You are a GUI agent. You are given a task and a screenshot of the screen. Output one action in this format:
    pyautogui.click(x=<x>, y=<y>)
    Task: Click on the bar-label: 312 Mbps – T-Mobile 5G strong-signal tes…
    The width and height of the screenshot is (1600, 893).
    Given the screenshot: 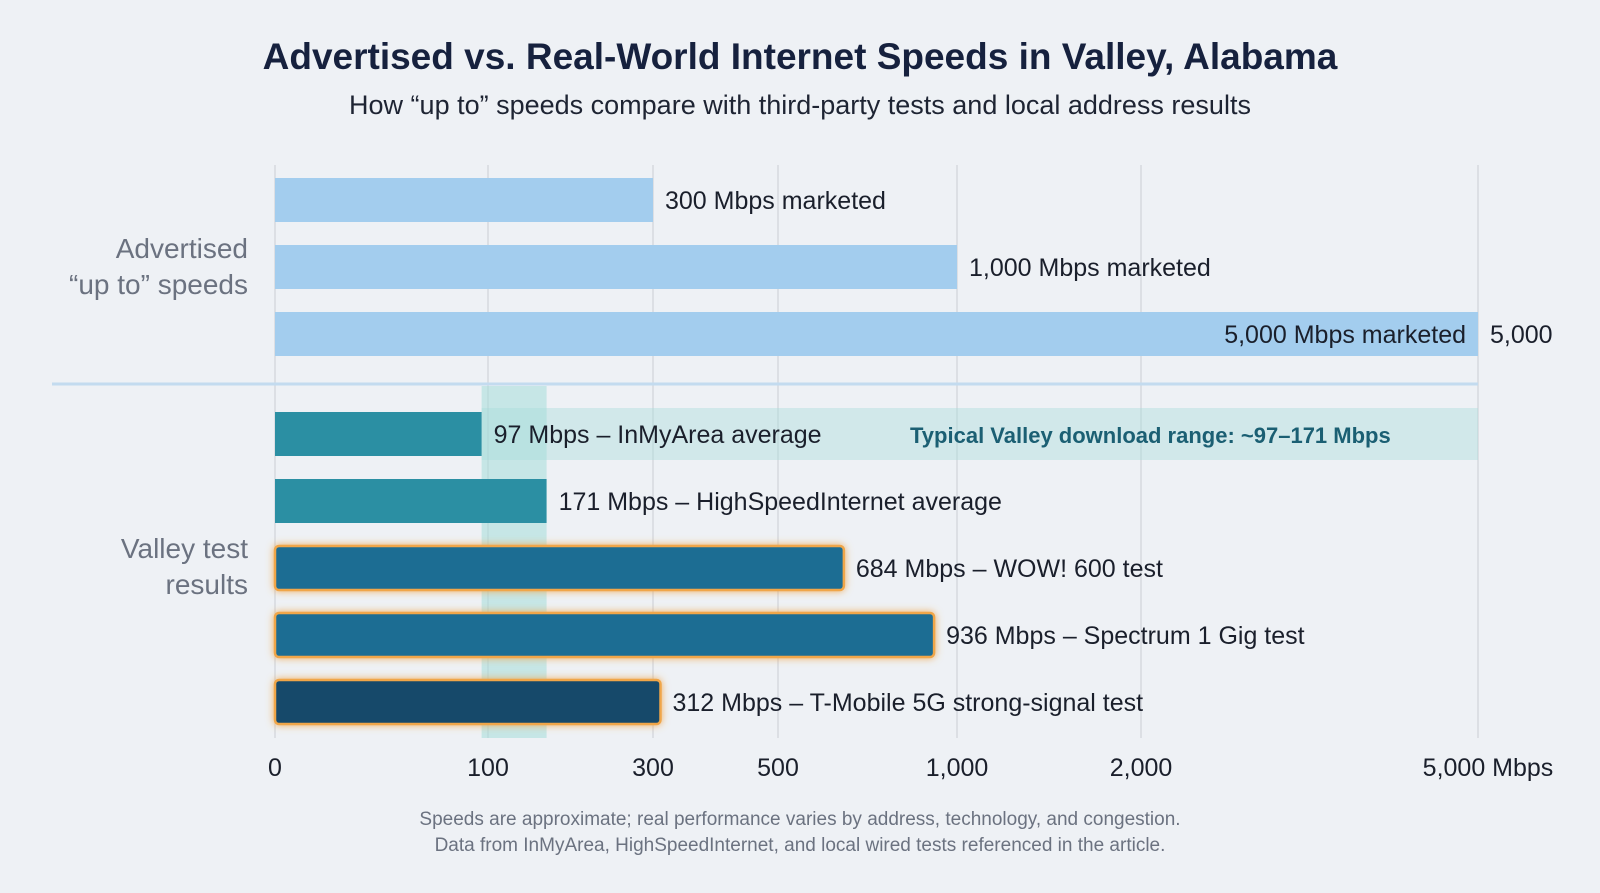 What is the action you would take?
    pyautogui.click(x=908, y=703)
    